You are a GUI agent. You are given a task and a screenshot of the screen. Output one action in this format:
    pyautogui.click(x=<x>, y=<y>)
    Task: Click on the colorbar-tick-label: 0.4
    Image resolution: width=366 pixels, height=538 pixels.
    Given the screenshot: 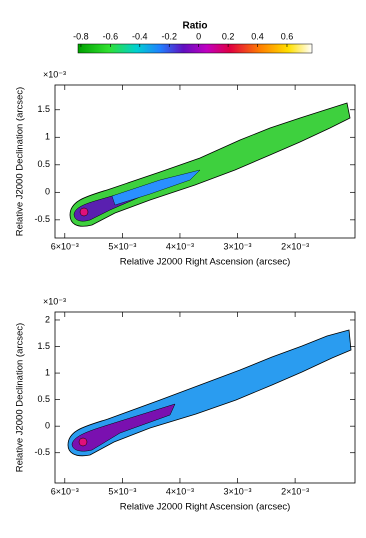 What is the action you would take?
    pyautogui.click(x=257, y=36)
    